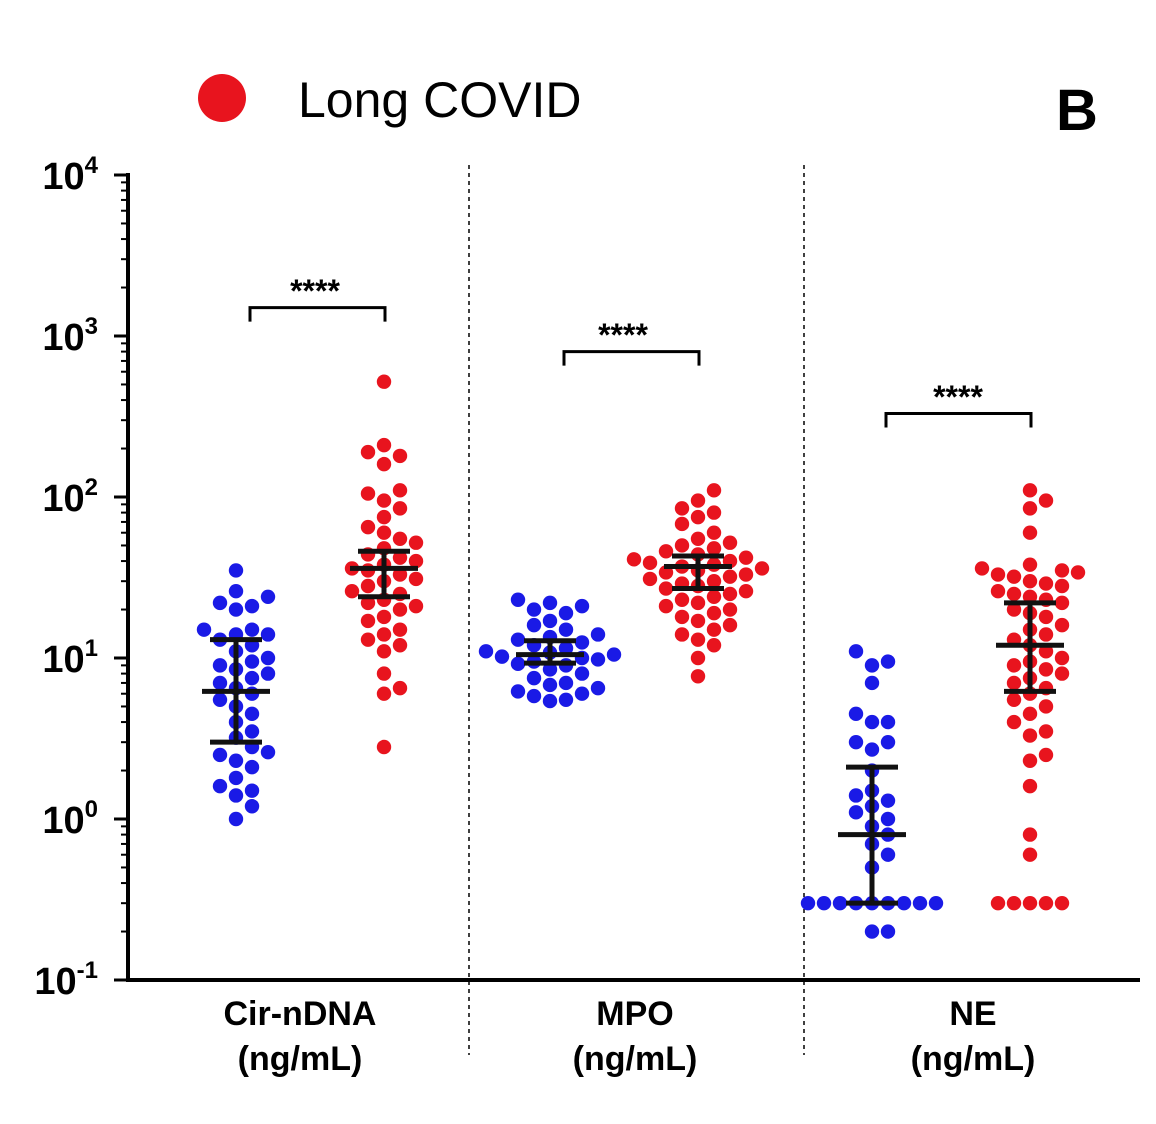 The width and height of the screenshot is (1156, 1124). Describe the element at coordinates (222, 98) in the screenshot. I see `legend-marker-long-covid` at that location.